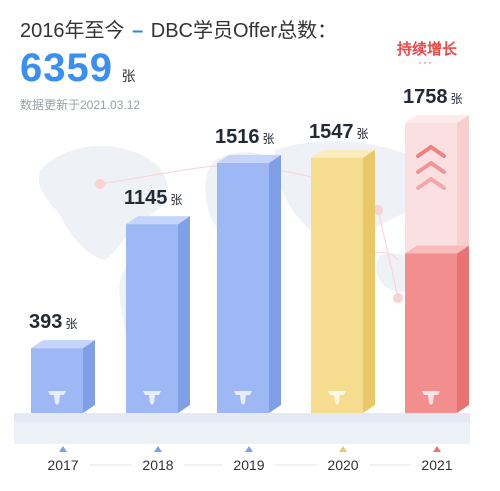 The width and height of the screenshot is (500, 491). Describe the element at coordinates (463, 184) in the screenshot. I see `growth-block-side` at that location.